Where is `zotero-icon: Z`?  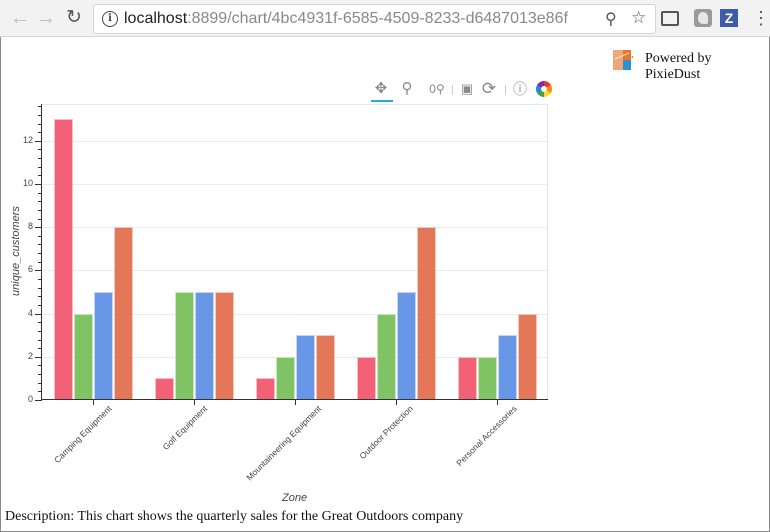
zotero-icon: Z is located at coordinates (729, 18).